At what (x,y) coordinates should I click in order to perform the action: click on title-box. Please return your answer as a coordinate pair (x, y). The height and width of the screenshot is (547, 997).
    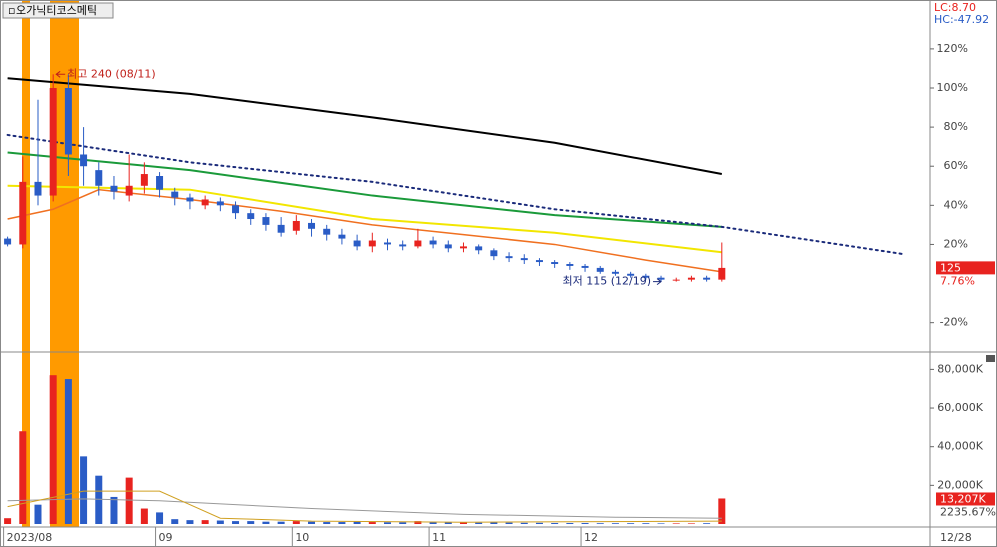
    Looking at the image, I should click on (58, 10).